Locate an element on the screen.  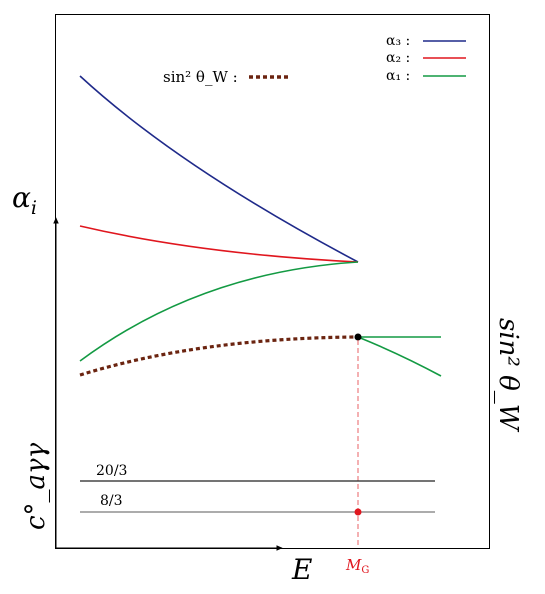
legend-sin2-label: sin² θ_W : is located at coordinates (200, 77).